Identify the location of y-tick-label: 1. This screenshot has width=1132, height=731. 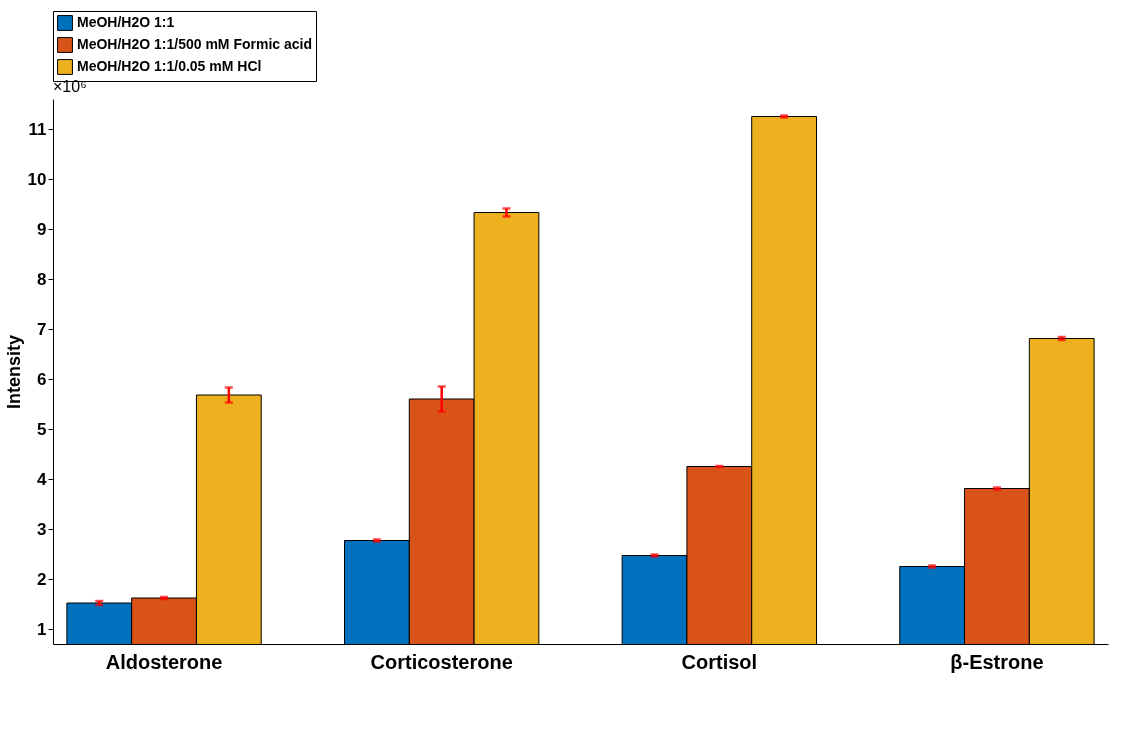
(42, 629).